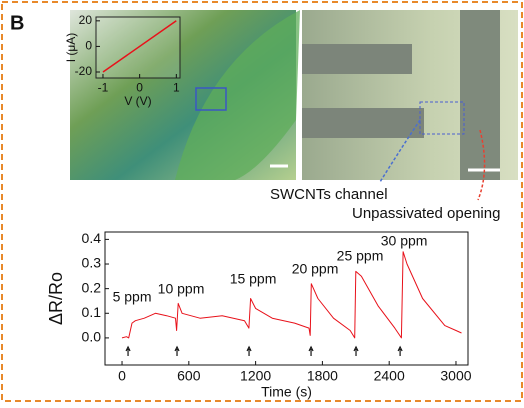 The height and width of the screenshot is (408, 524). I want to click on annotation: 10 ppm, so click(181, 289).